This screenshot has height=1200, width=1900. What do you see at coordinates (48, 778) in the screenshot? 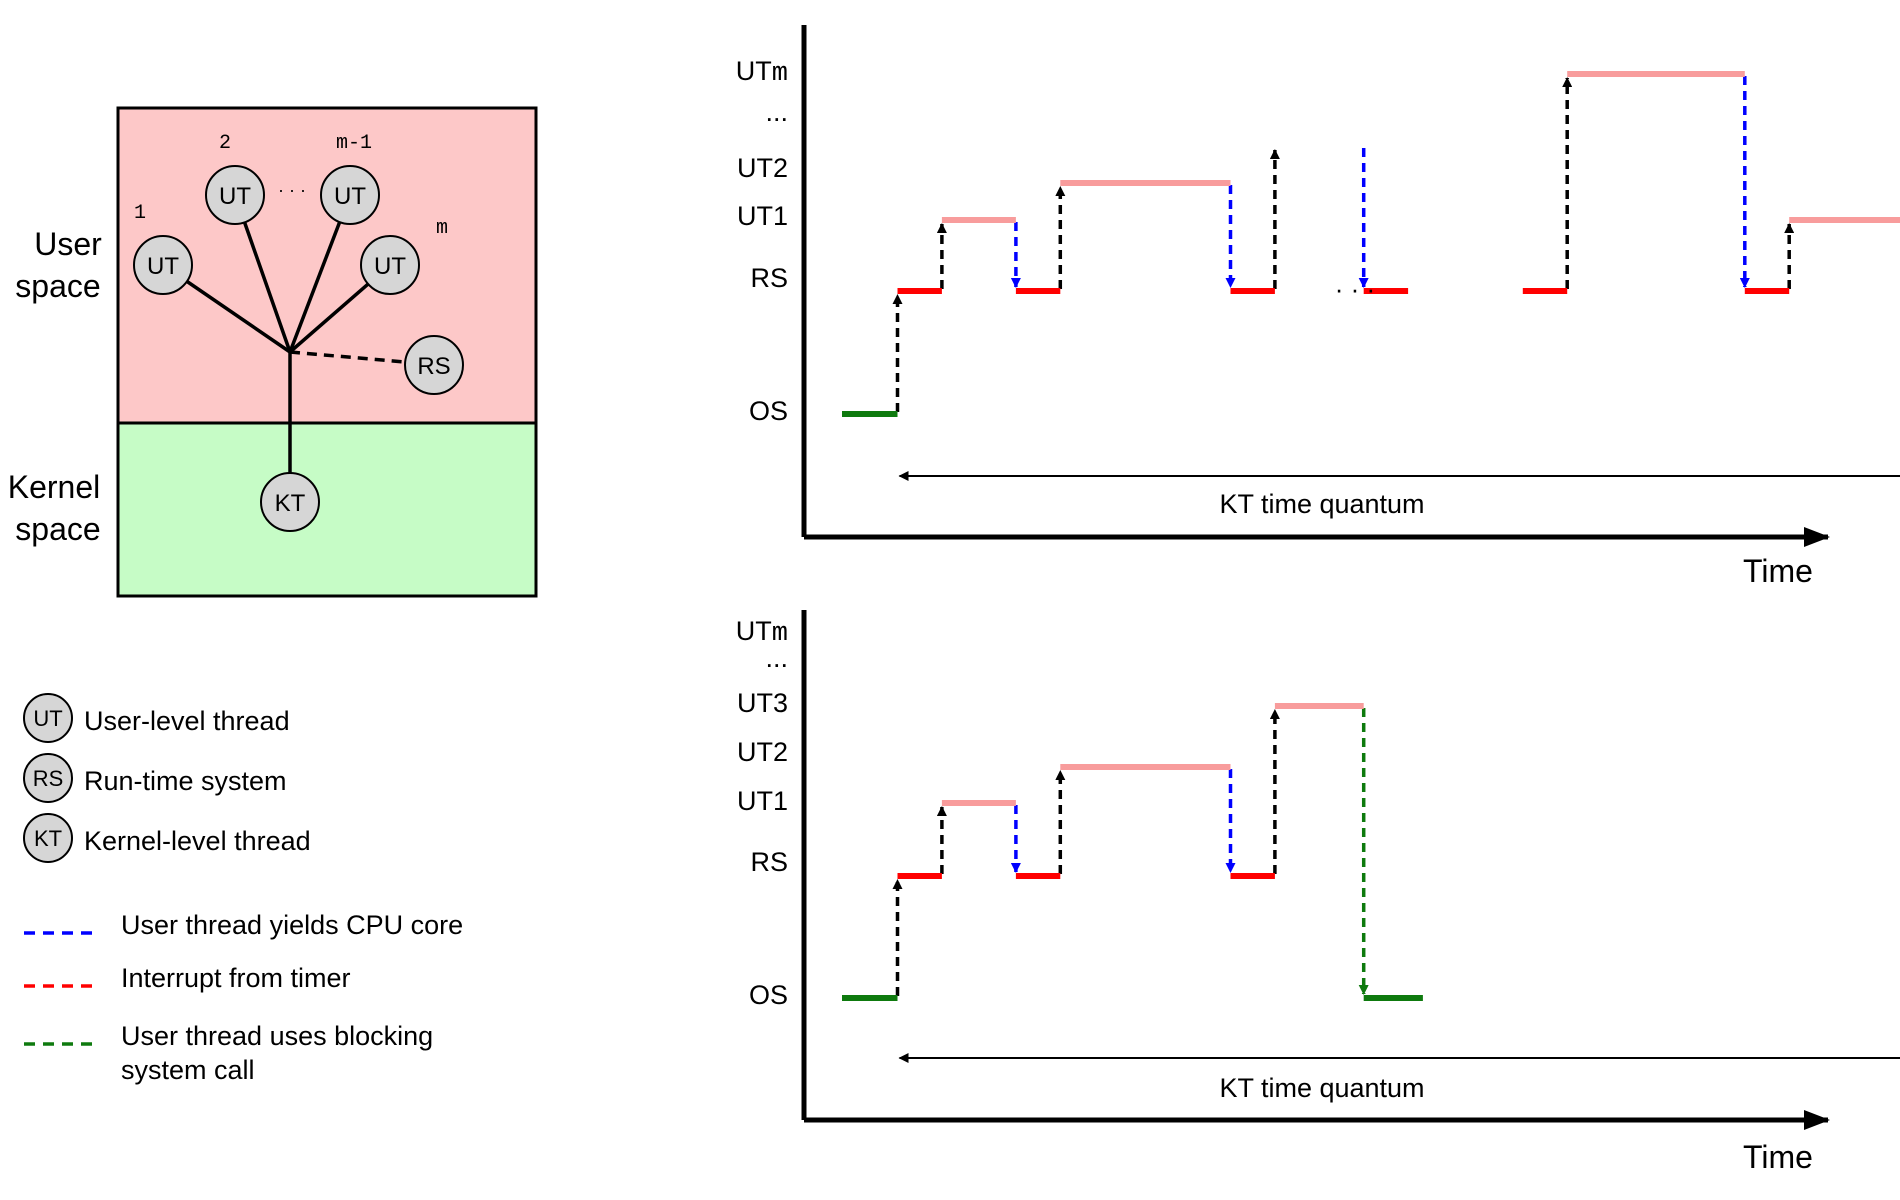
I see `legend-symbol-rs-badge: RS` at bounding box center [48, 778].